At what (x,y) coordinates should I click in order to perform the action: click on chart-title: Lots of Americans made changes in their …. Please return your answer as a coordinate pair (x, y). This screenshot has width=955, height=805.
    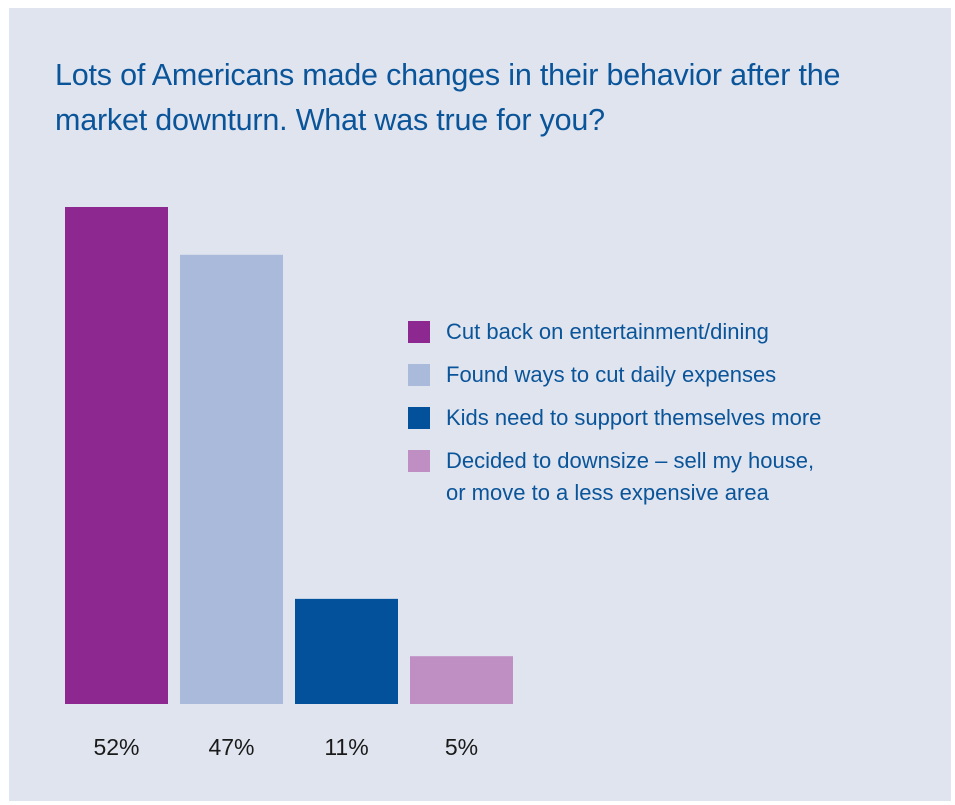
    Looking at the image, I should click on (448, 97).